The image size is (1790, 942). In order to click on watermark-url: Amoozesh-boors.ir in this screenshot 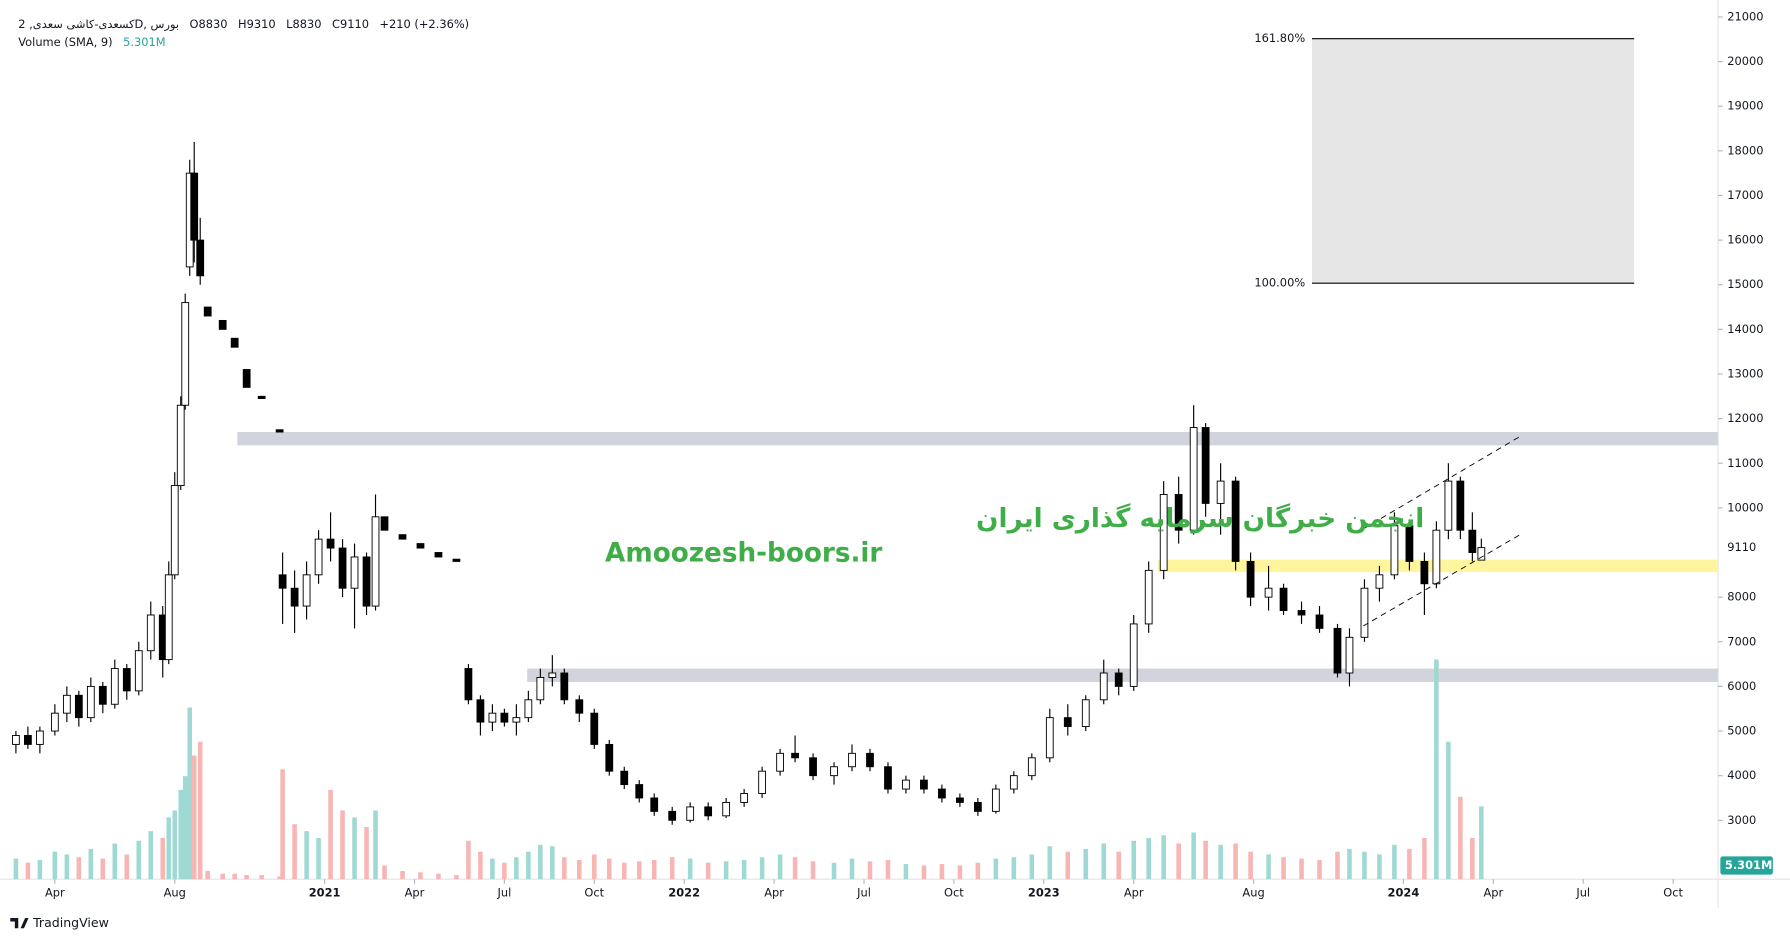, I will do `click(743, 553)`.